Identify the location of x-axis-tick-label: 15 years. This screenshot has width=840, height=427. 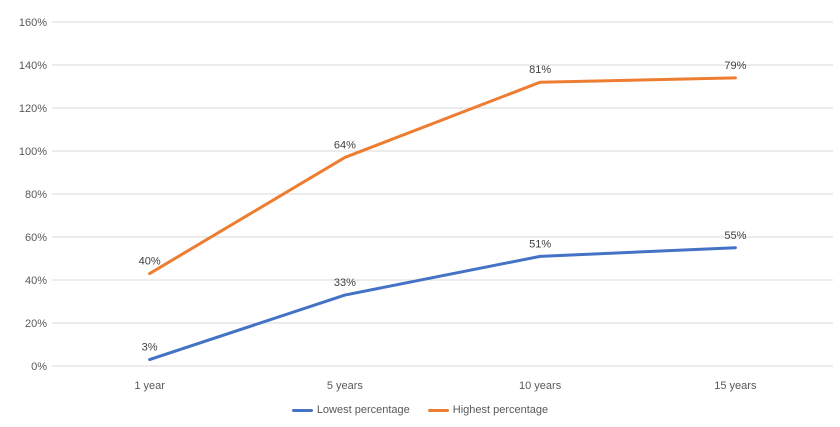
(735, 386).